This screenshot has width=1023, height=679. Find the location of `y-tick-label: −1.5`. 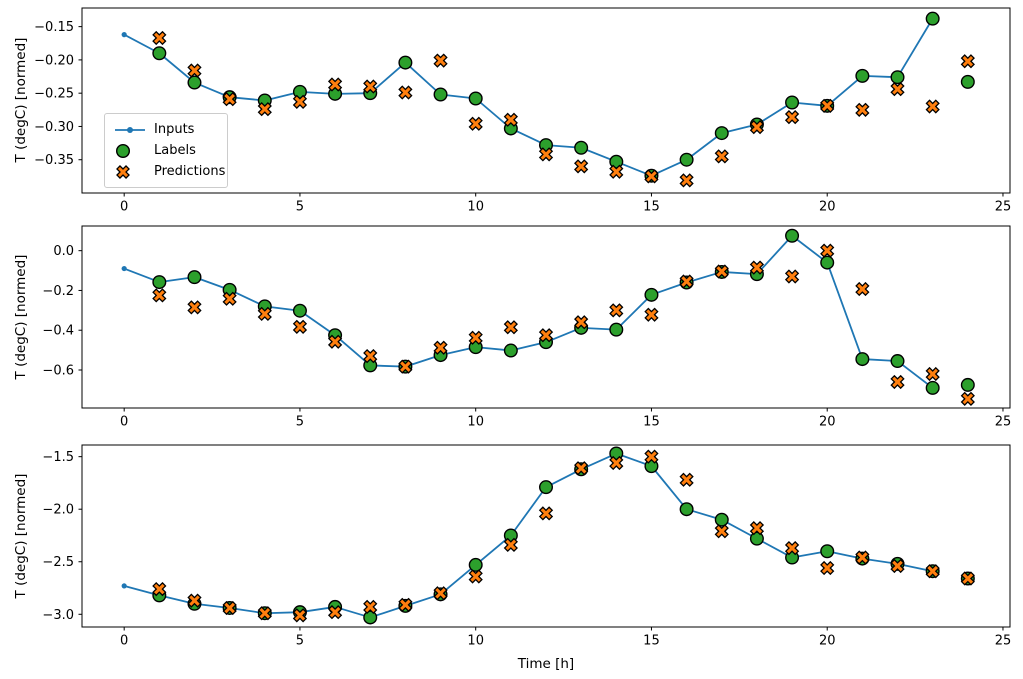

y-tick-label: −1.5 is located at coordinates (58, 457).